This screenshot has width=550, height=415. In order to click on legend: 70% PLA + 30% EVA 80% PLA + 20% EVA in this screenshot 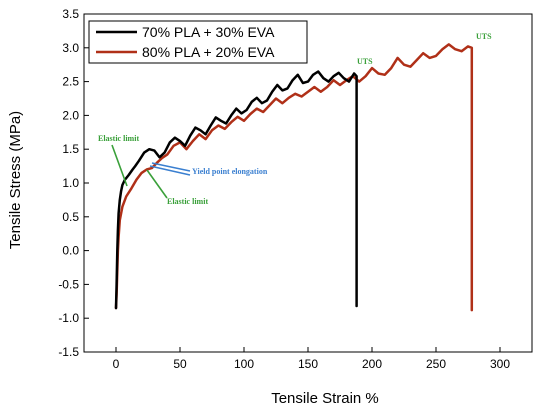, I will do `click(198, 42)`.